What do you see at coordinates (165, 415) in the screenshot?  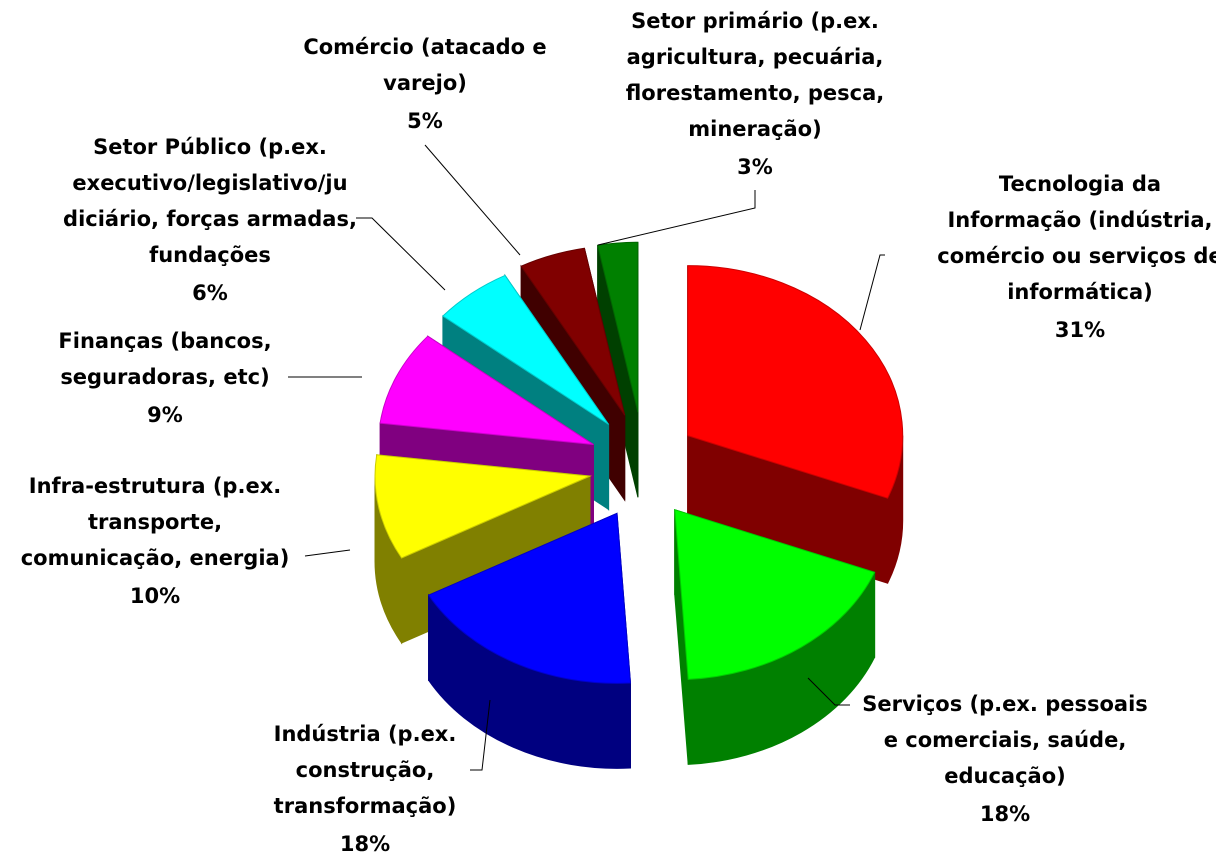 I see `value-label: 9%` at bounding box center [165, 415].